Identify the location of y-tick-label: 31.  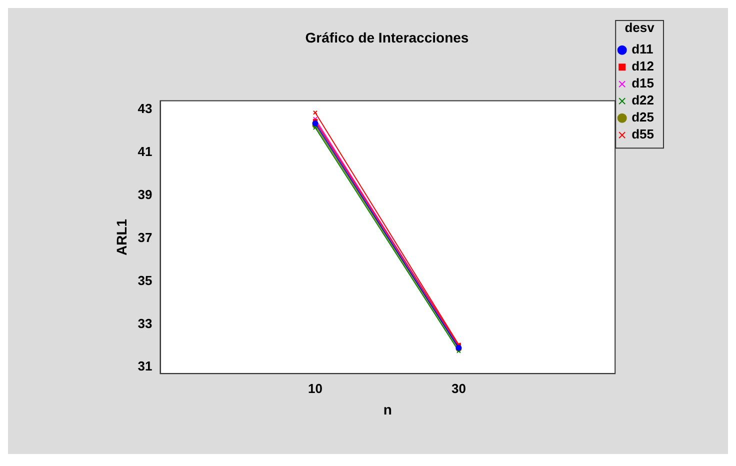
(145, 366).